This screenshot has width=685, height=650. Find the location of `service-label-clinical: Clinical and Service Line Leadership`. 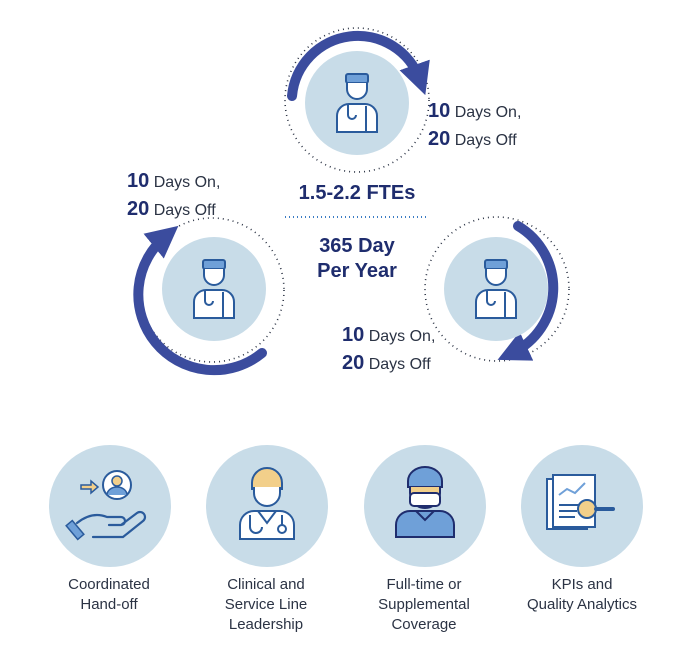

service-label-clinical: Clinical and Service Line Leadership is located at coordinates (266, 605).